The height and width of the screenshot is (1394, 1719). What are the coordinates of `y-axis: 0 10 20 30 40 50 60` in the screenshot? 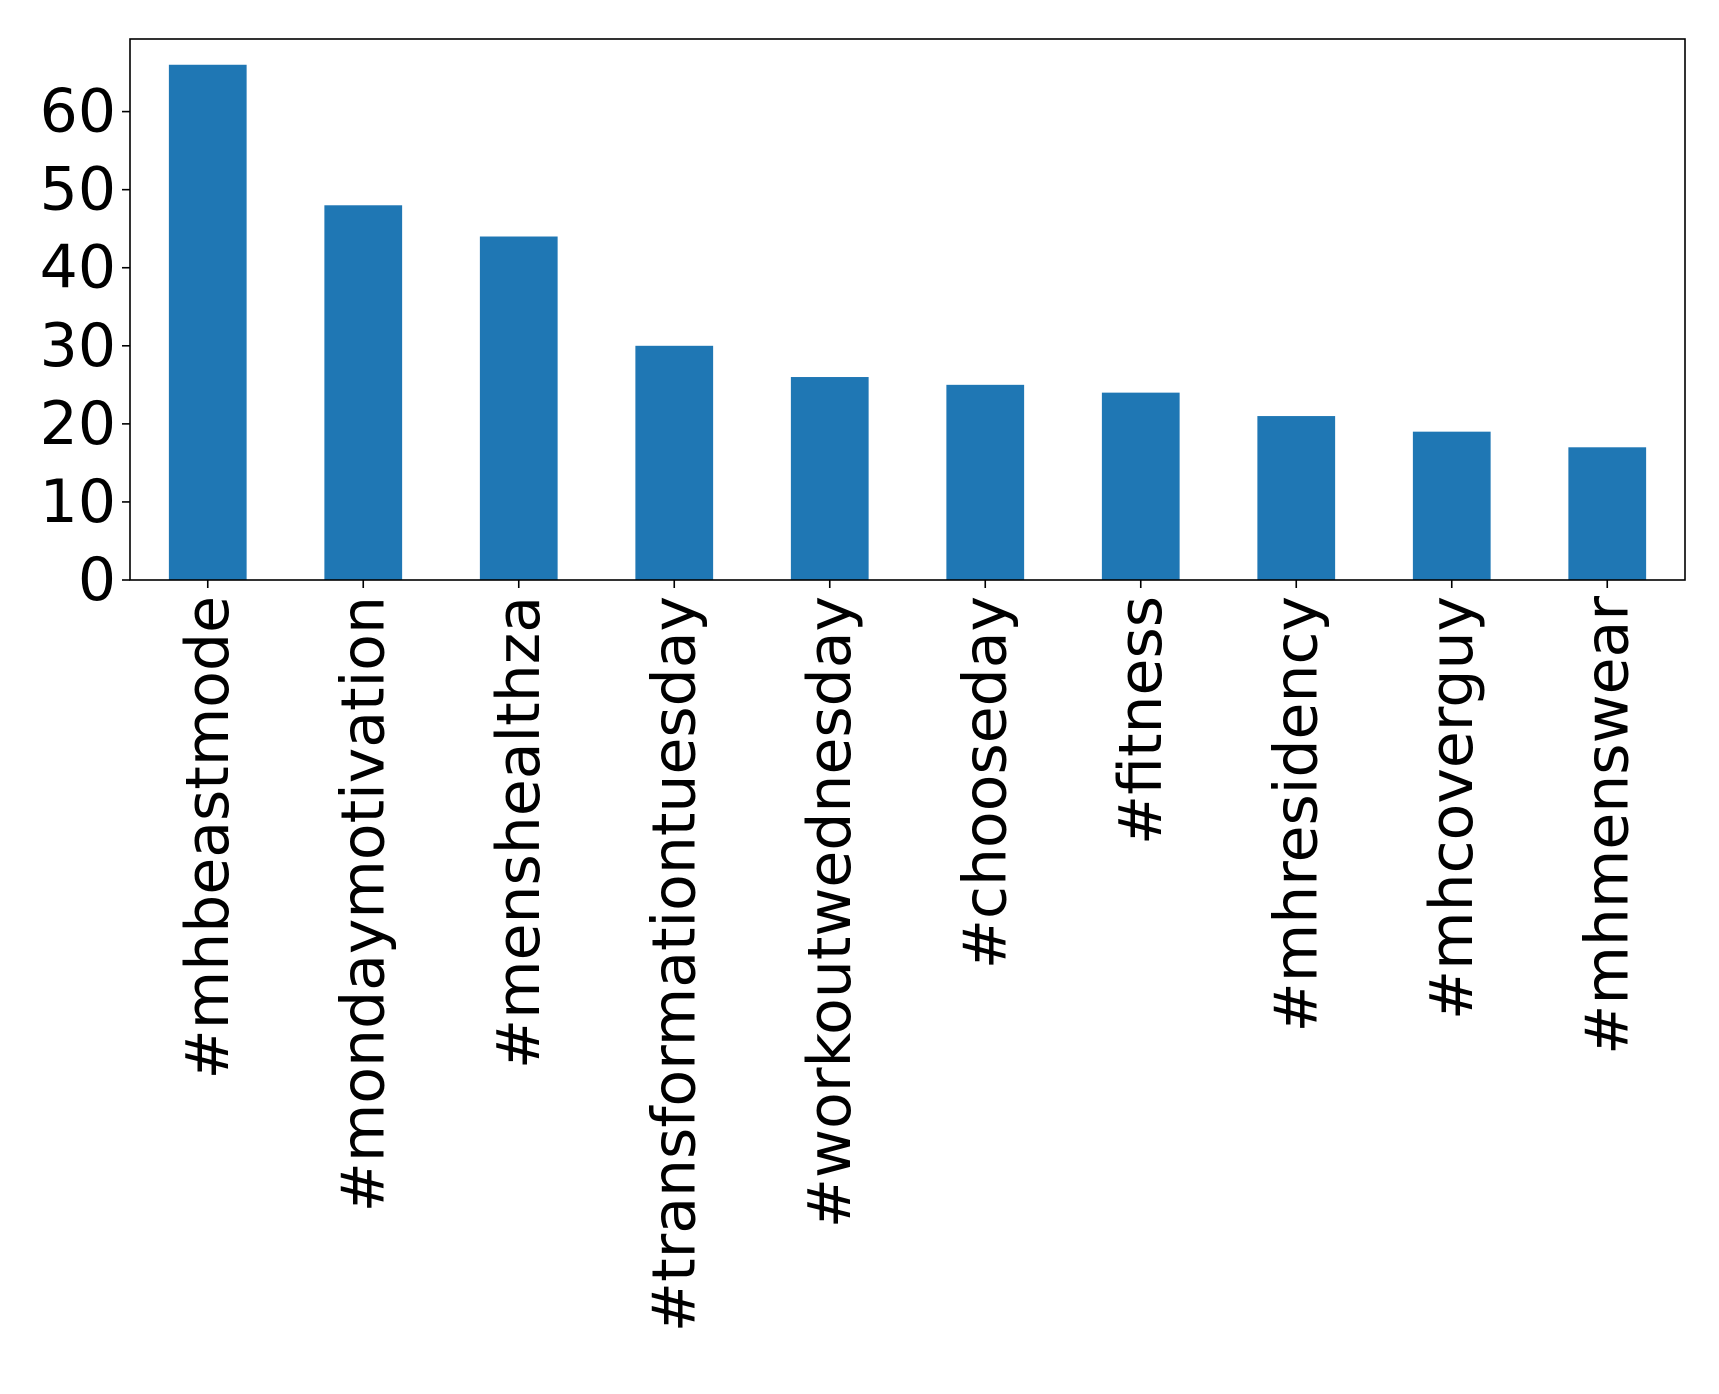 It's located at (85, 346).